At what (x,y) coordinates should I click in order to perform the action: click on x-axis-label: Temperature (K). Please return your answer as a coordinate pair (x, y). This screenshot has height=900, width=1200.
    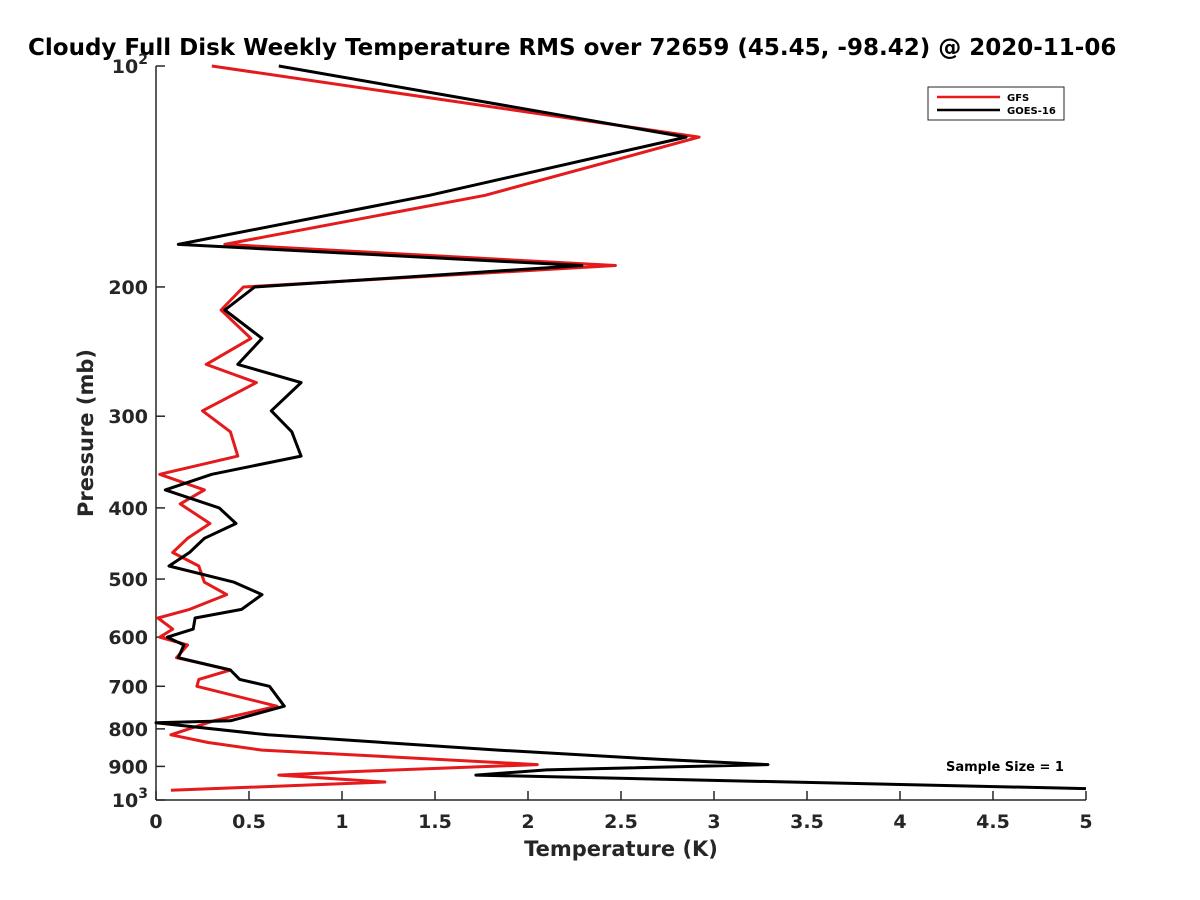
    Looking at the image, I should click on (621, 849).